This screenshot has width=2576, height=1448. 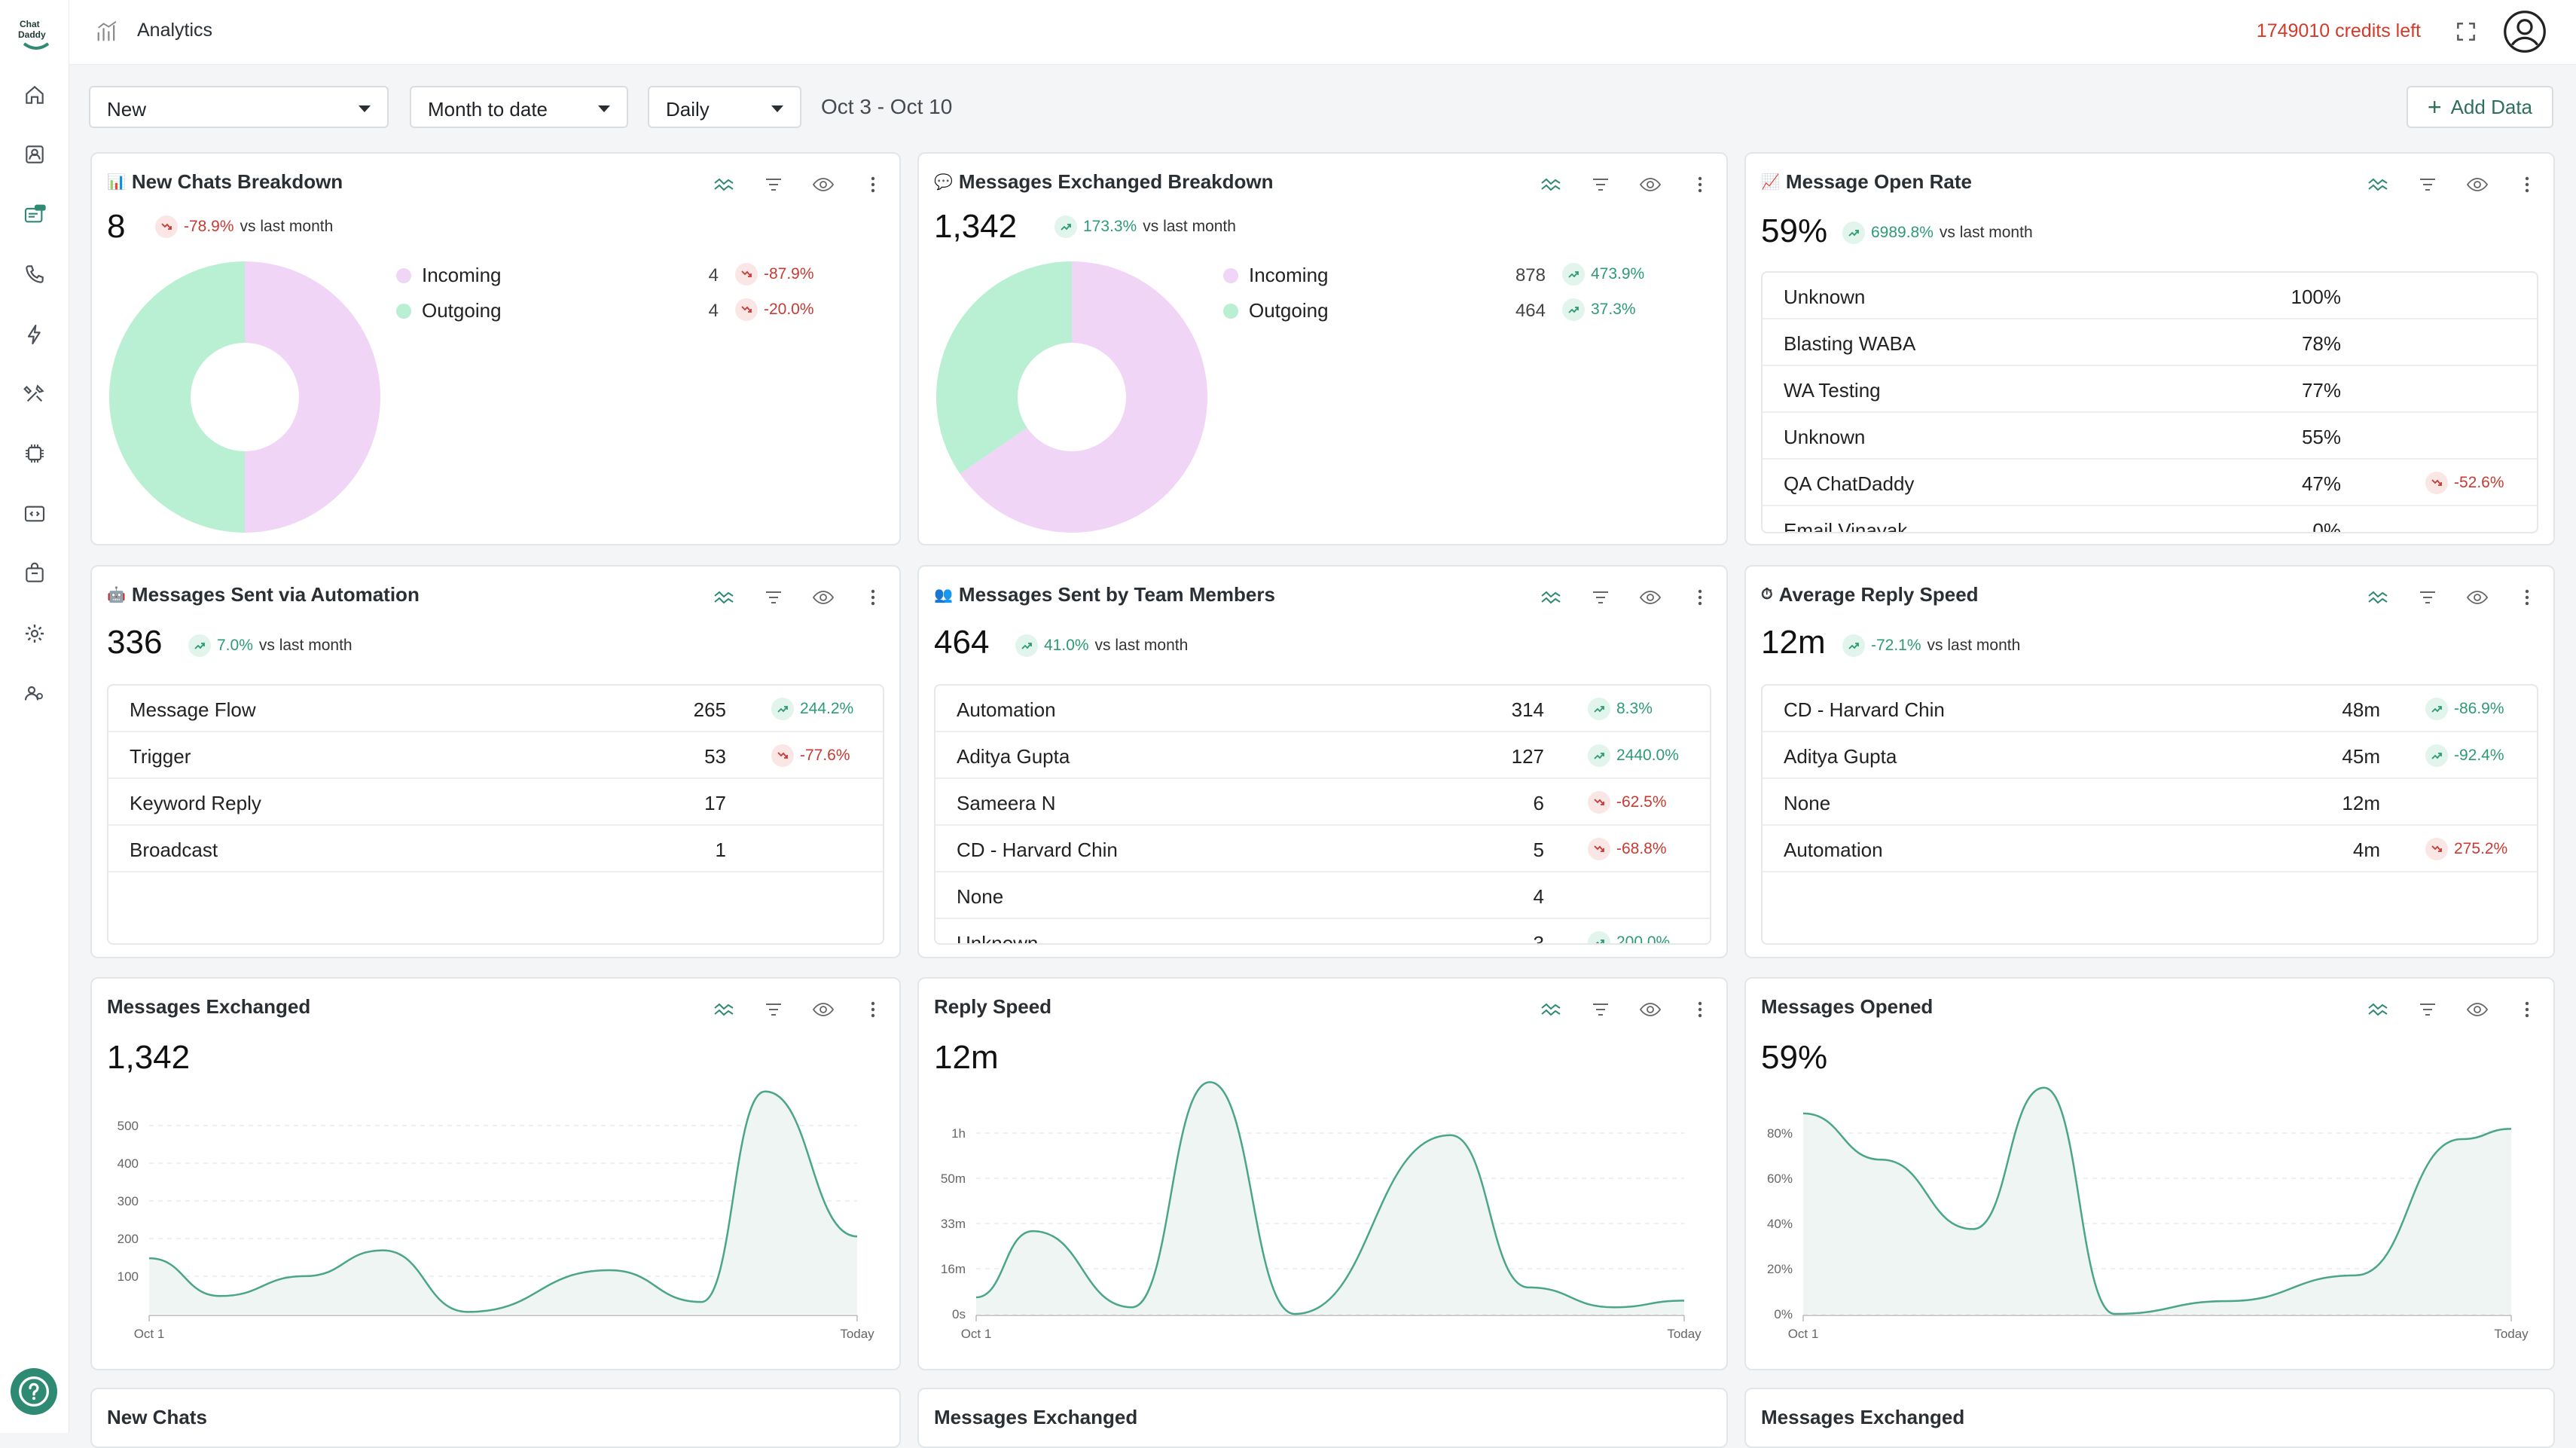 What do you see at coordinates (2150, 483) in the screenshot?
I see `table-row: QA ChatDaddy 47% -52.6%` at bounding box center [2150, 483].